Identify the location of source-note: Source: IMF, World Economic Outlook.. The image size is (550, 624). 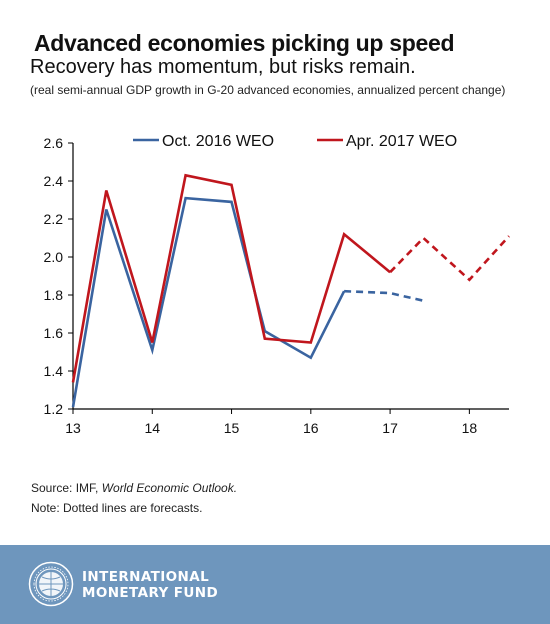
(134, 488).